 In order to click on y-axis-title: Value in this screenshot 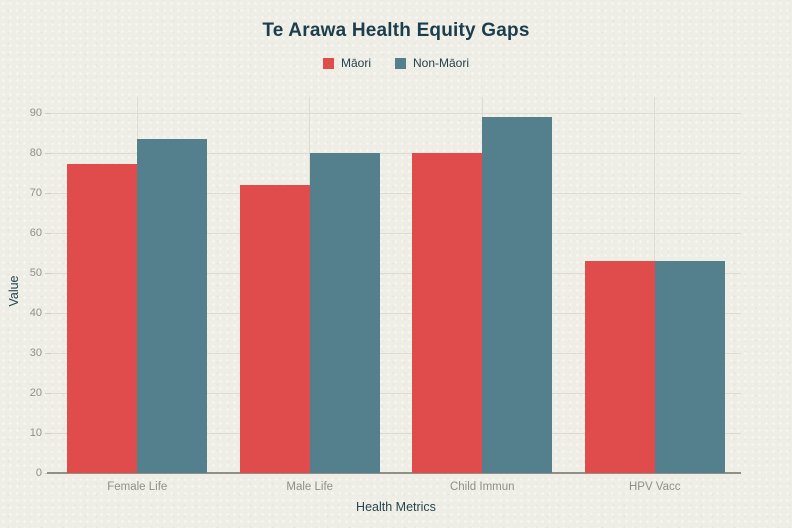, I will do `click(14, 291)`.